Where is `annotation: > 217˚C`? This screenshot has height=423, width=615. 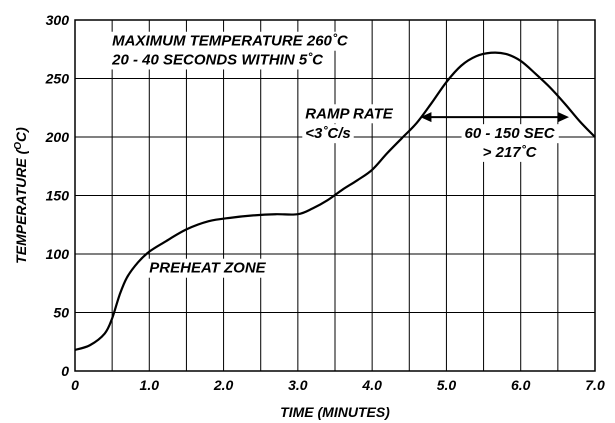 annotation: > 217˚C is located at coordinates (510, 152).